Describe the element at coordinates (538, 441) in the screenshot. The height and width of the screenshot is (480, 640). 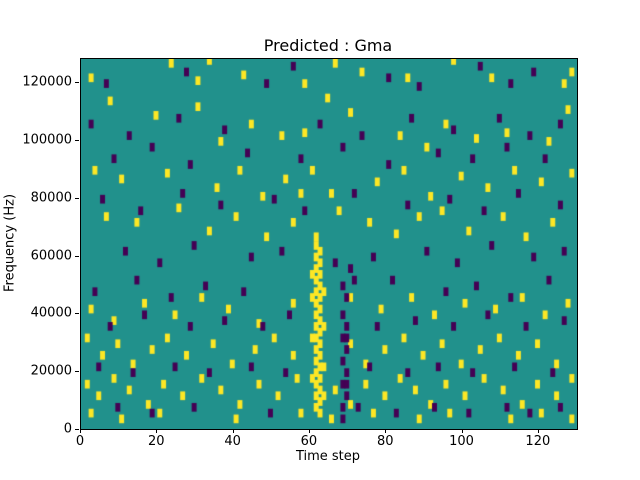
I see `x-tick-label: 120` at that location.